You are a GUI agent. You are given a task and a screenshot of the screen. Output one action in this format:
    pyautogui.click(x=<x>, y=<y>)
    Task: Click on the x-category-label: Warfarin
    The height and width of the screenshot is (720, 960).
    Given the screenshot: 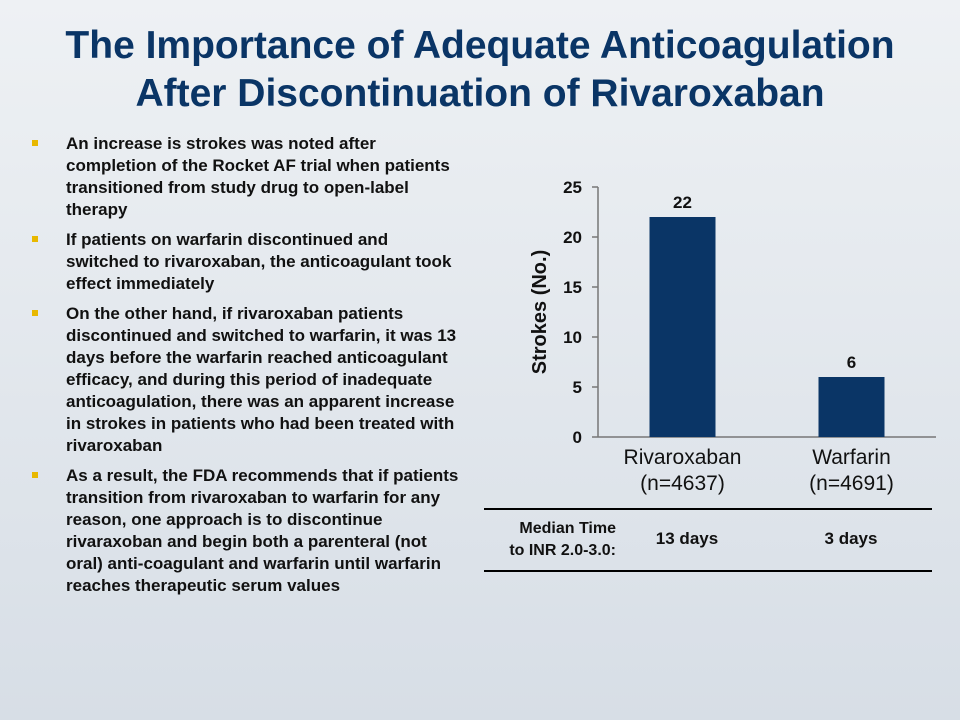 What is the action you would take?
    pyautogui.click(x=851, y=457)
    